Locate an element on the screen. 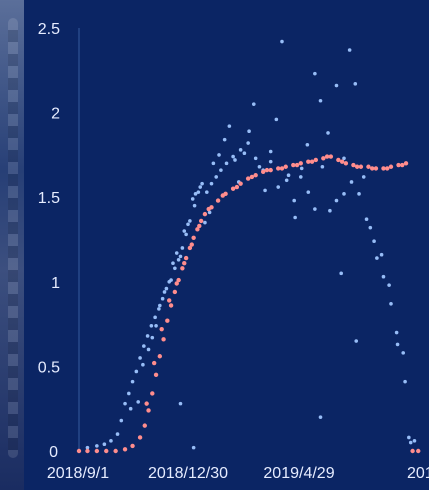  left-decorative-strip is located at coordinates (12, 245).